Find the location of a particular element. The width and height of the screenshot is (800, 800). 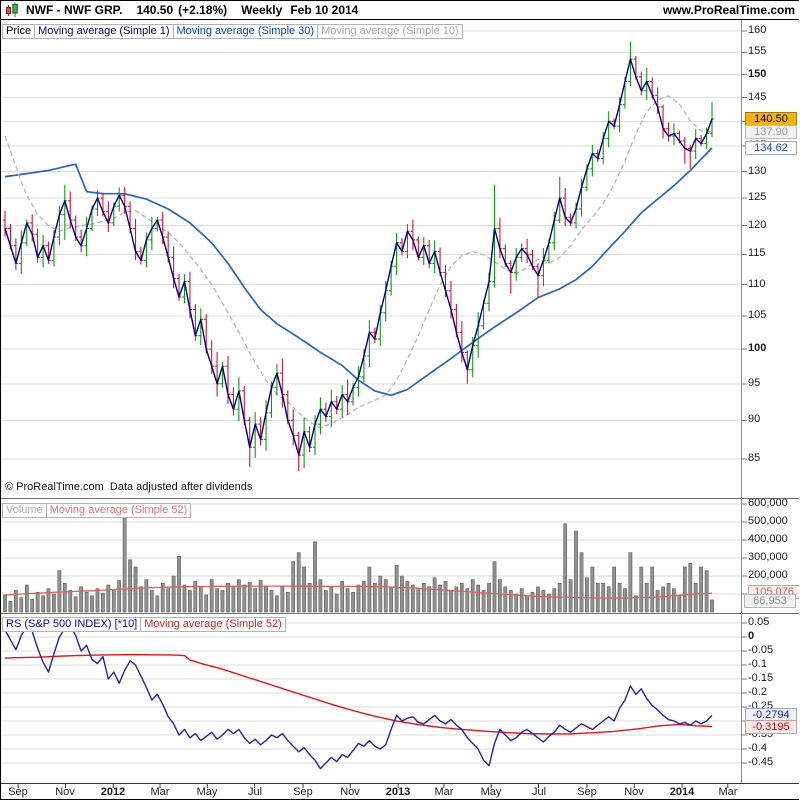

legend-item-ma10: Moving average (Simple 10) is located at coordinates (390, 31).